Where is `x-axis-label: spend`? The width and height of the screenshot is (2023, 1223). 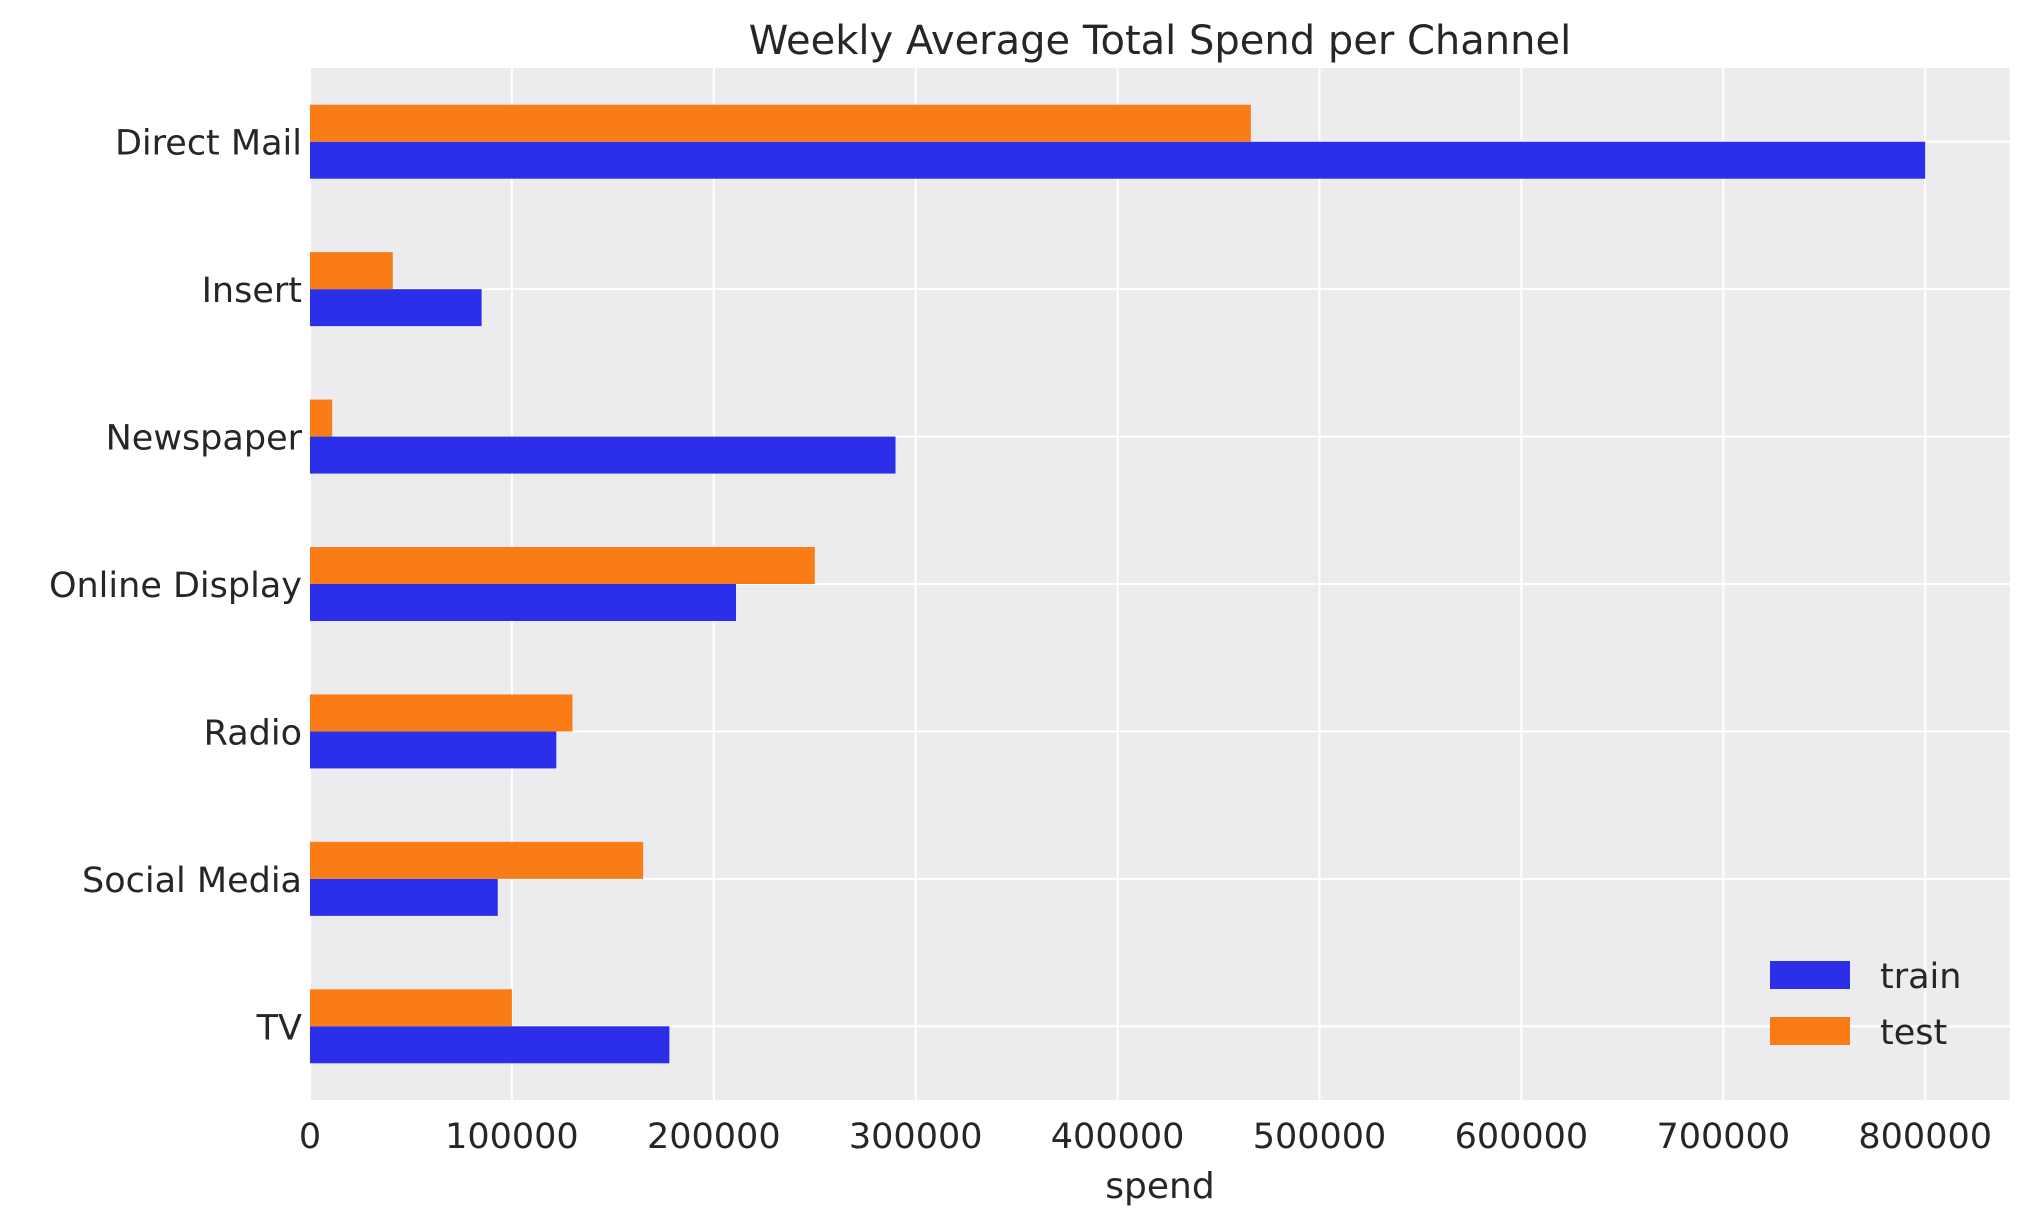
x-axis-label: spend is located at coordinates (1159, 1186).